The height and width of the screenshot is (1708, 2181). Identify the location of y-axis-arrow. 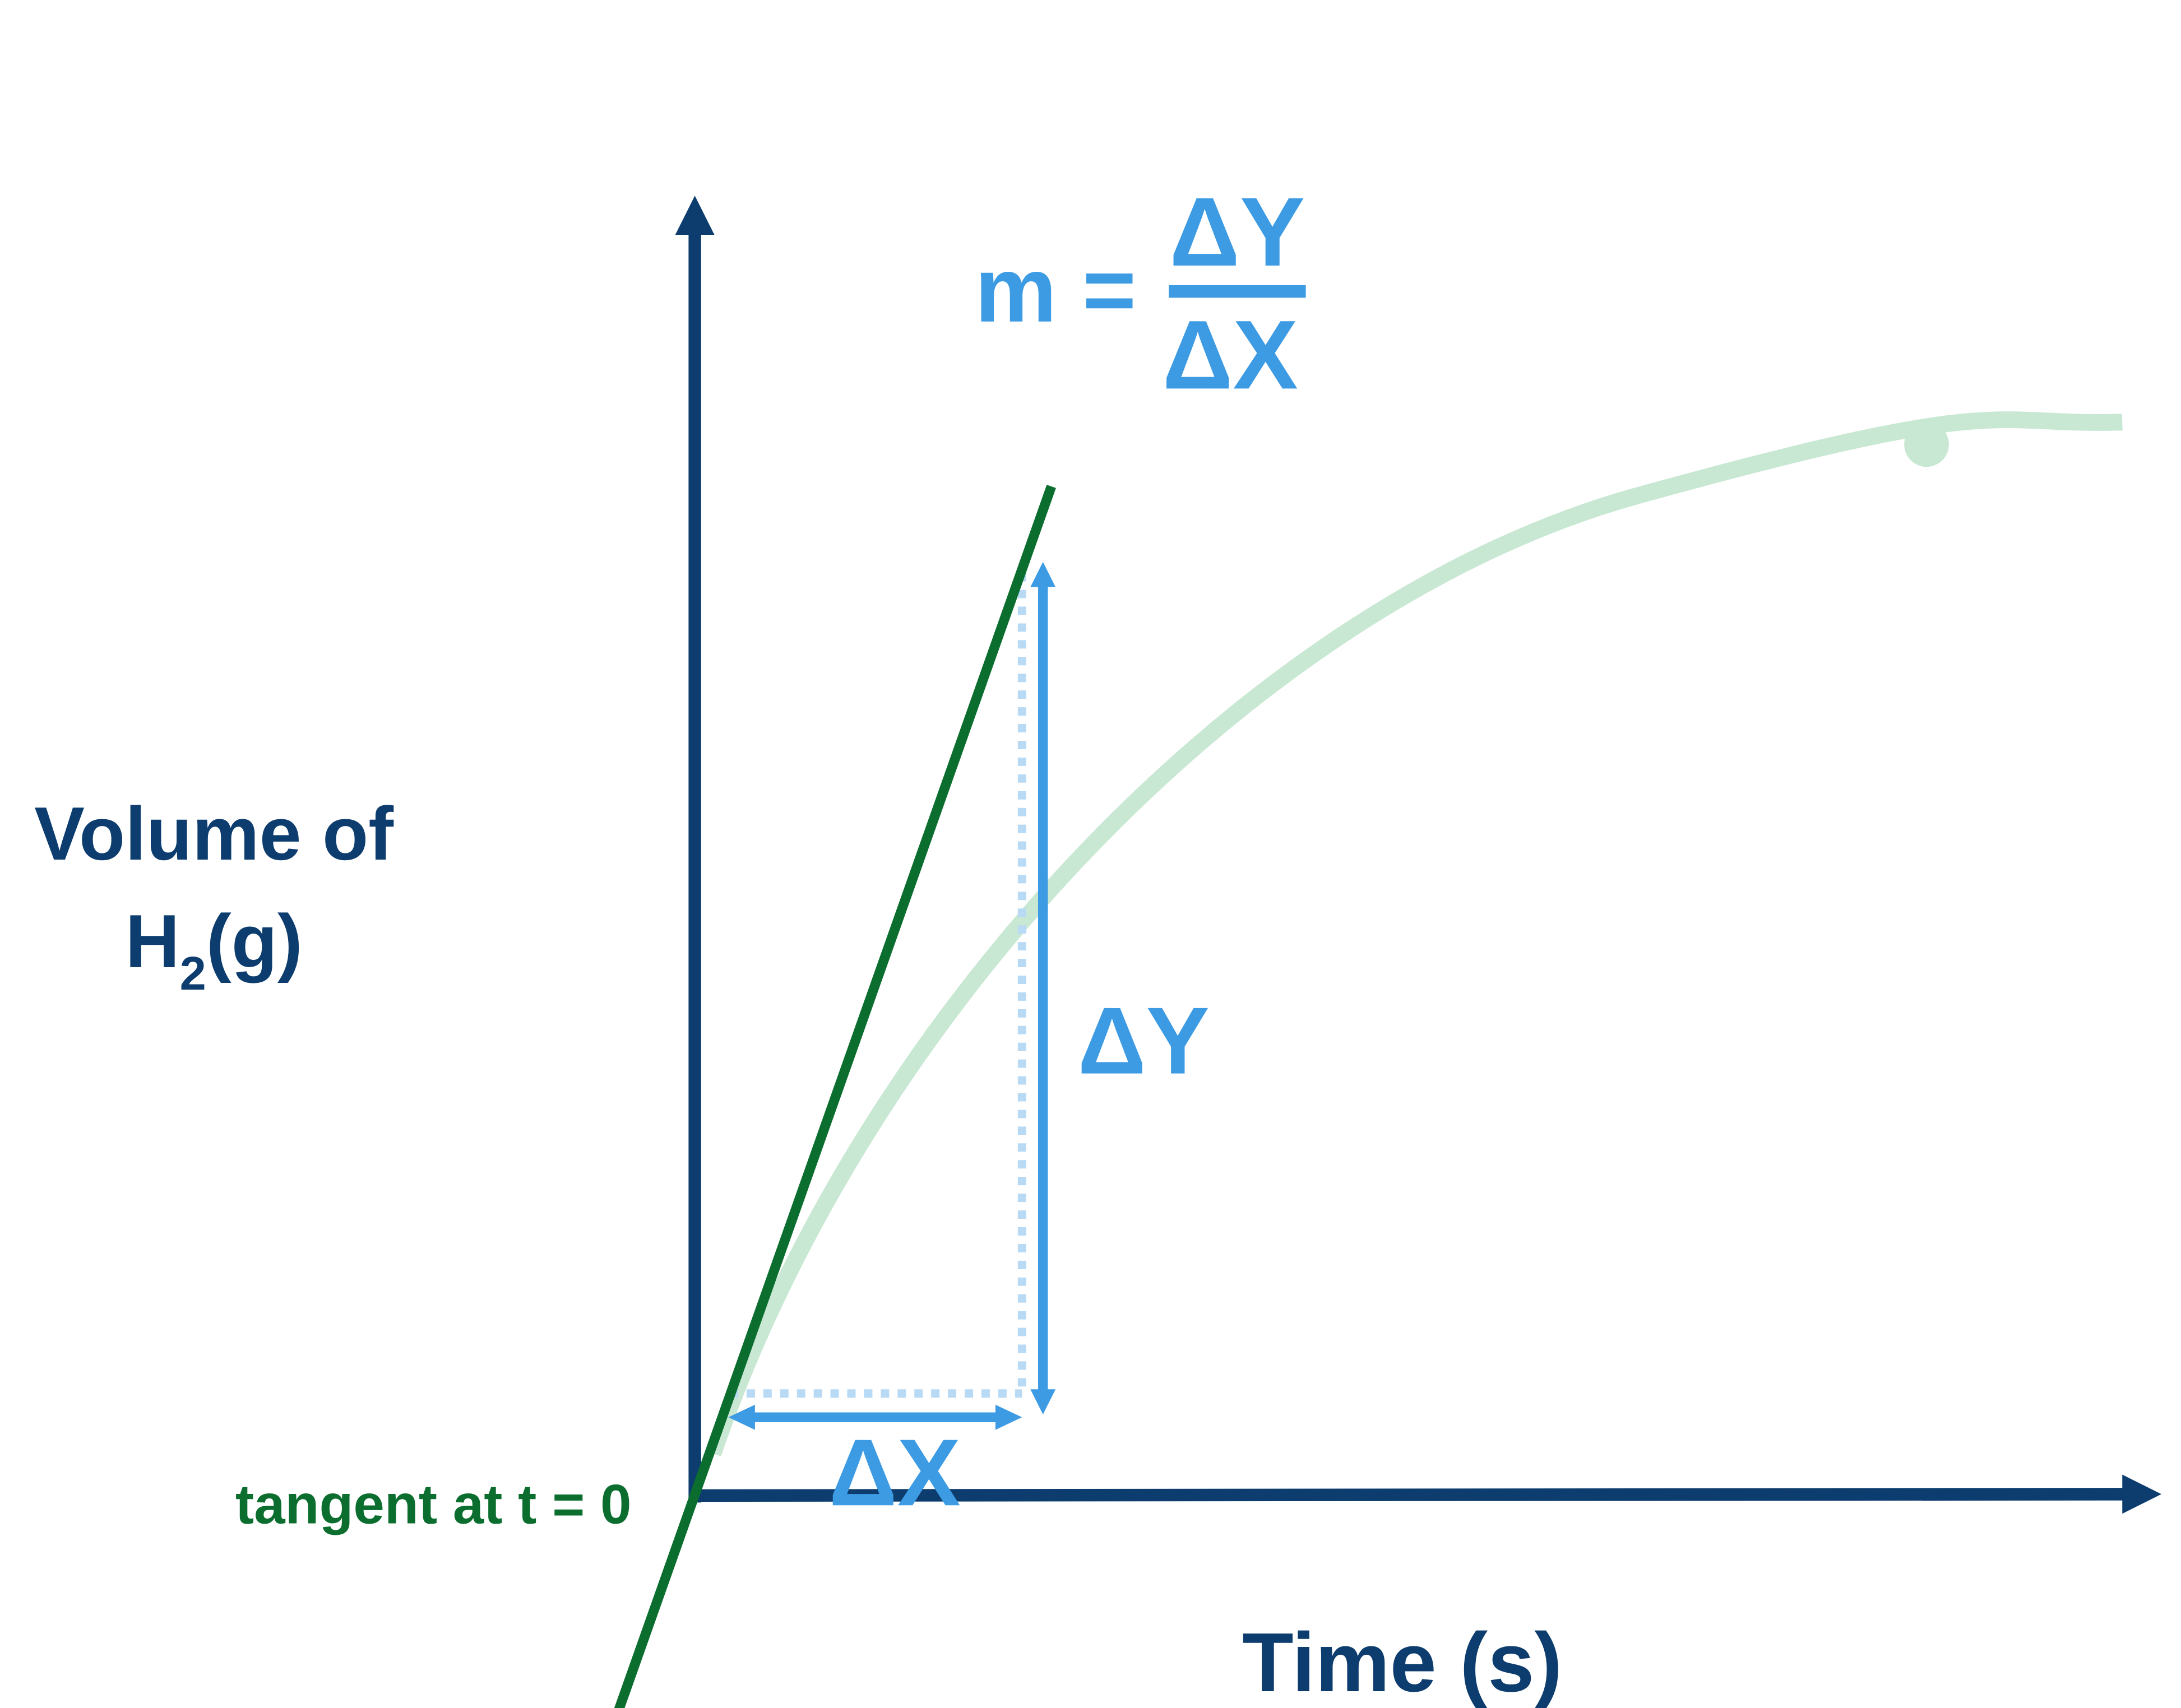
(695, 215).